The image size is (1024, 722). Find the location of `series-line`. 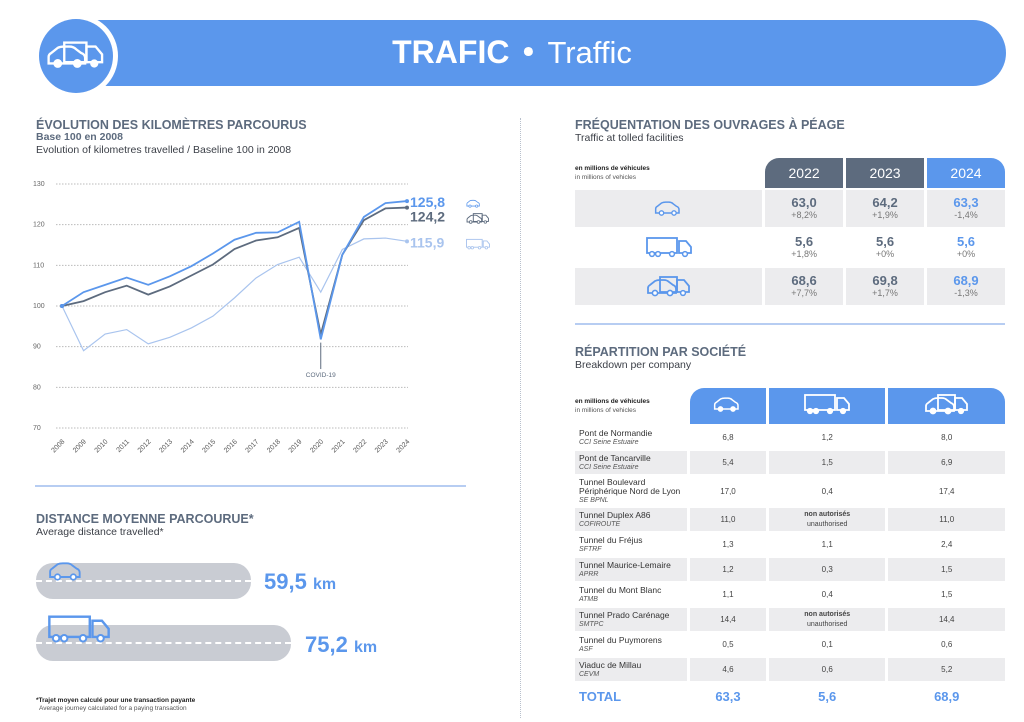

series-line is located at coordinates (234, 294).